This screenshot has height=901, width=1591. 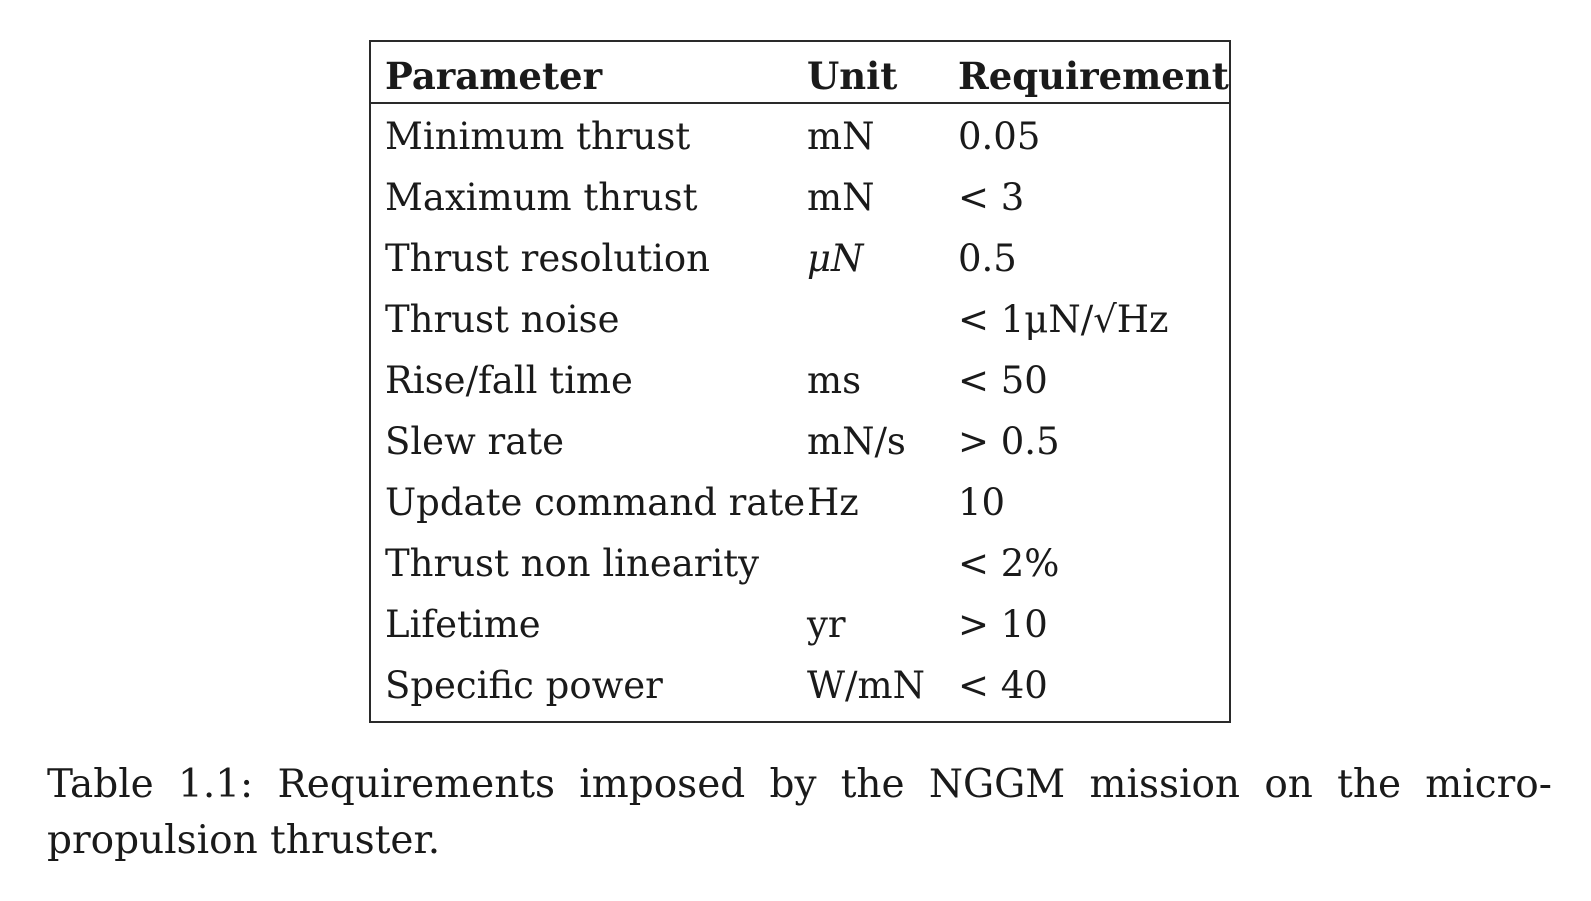 What do you see at coordinates (999, 136) in the screenshot?
I see `cell-requirement: 0.05` at bounding box center [999, 136].